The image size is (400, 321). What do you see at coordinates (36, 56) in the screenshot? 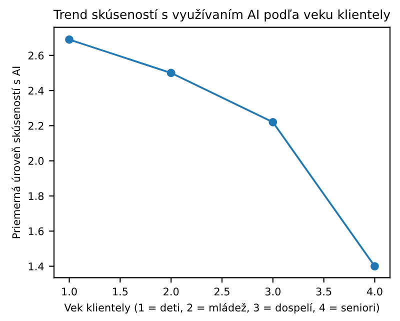
I see `y-tick-label: 2.6` at bounding box center [36, 56].